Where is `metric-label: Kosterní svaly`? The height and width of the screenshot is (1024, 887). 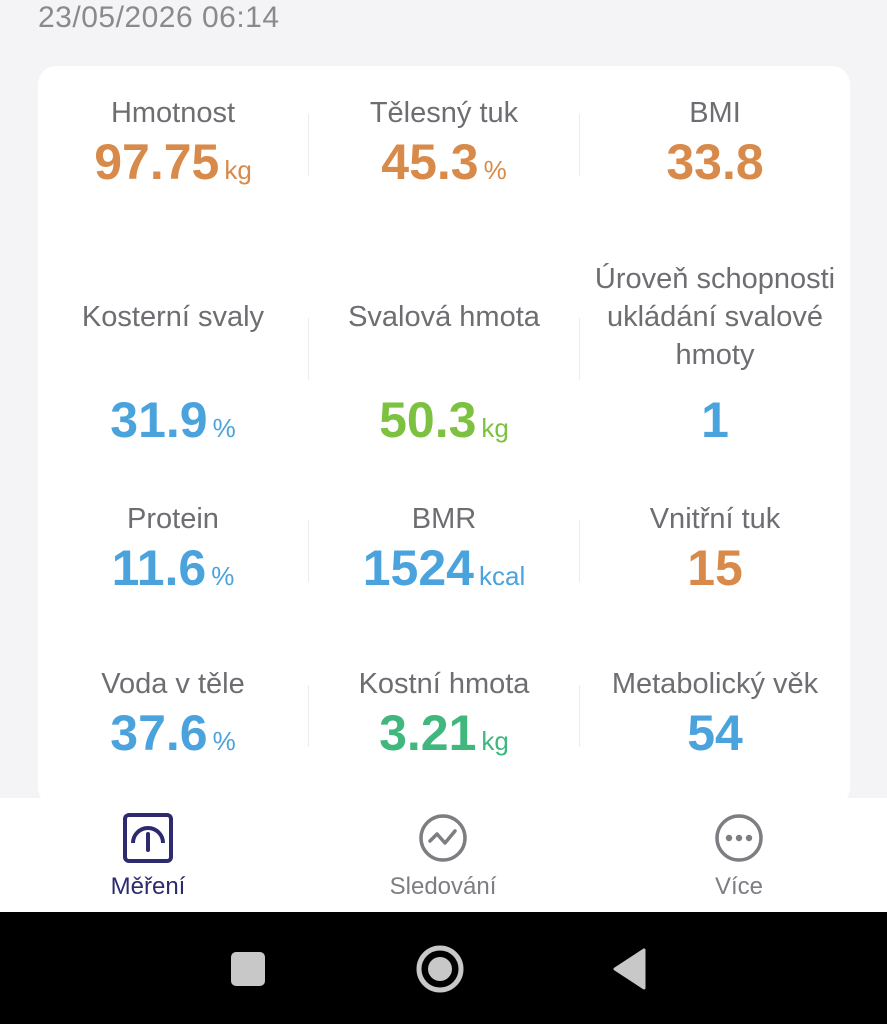
metric-label: Kosterní svaly is located at coordinates (173, 317).